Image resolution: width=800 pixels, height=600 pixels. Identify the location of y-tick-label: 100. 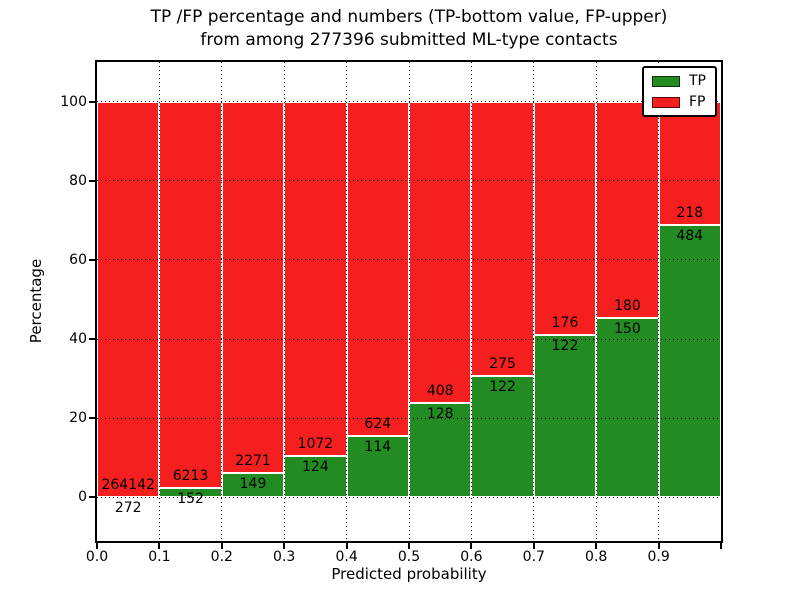
(73, 101).